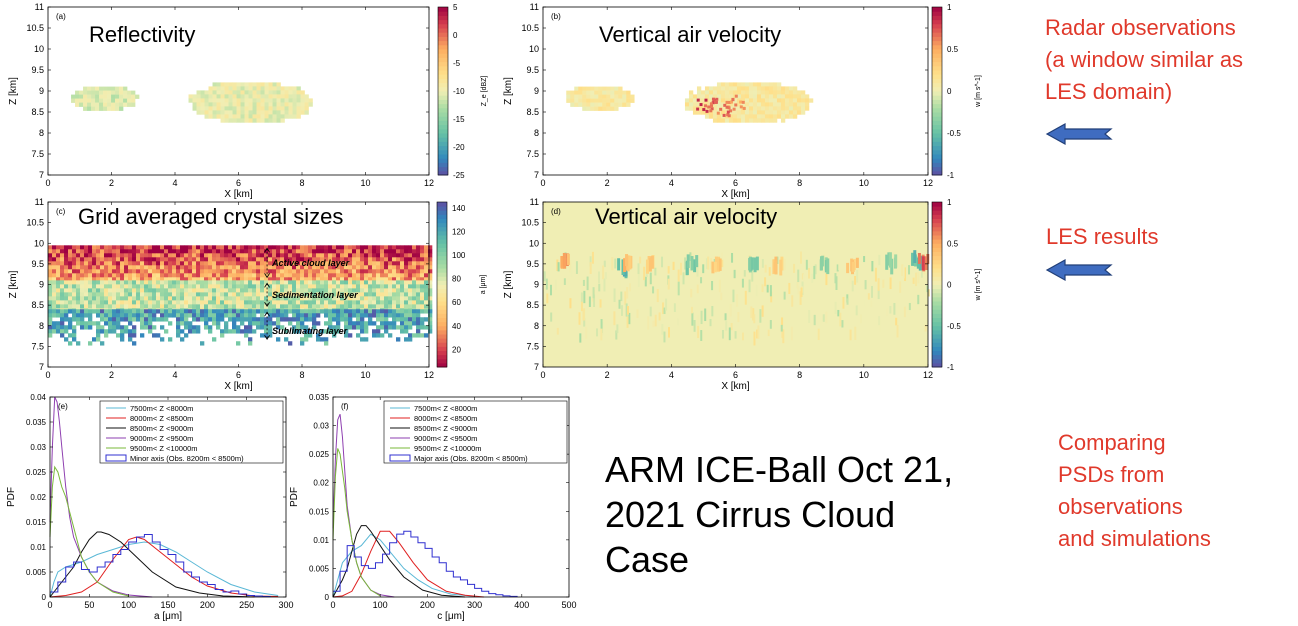  Describe the element at coordinates (951, 367) in the screenshot. I see `colorbar-tick-label: -1` at that location.